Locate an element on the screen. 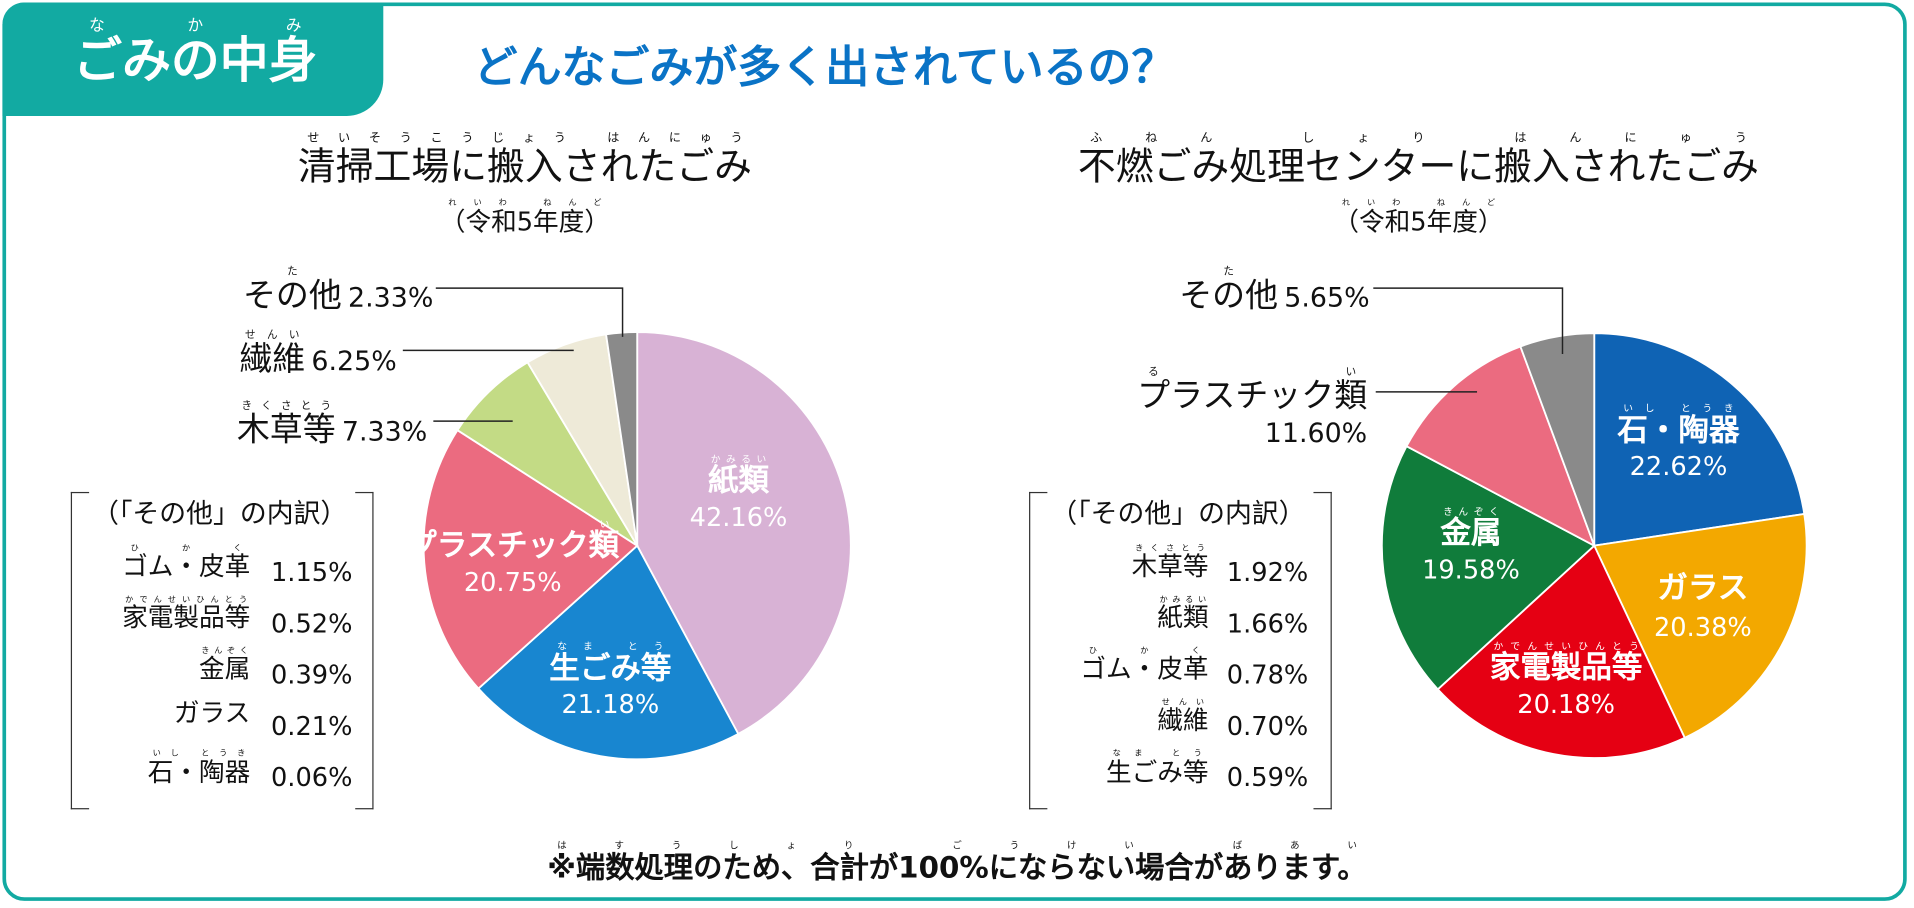 Image resolution: width=1914 pixels, height=908 pixels. slice-label: 家電製品等かでんせいひんとう is located at coordinates (1566, 662).